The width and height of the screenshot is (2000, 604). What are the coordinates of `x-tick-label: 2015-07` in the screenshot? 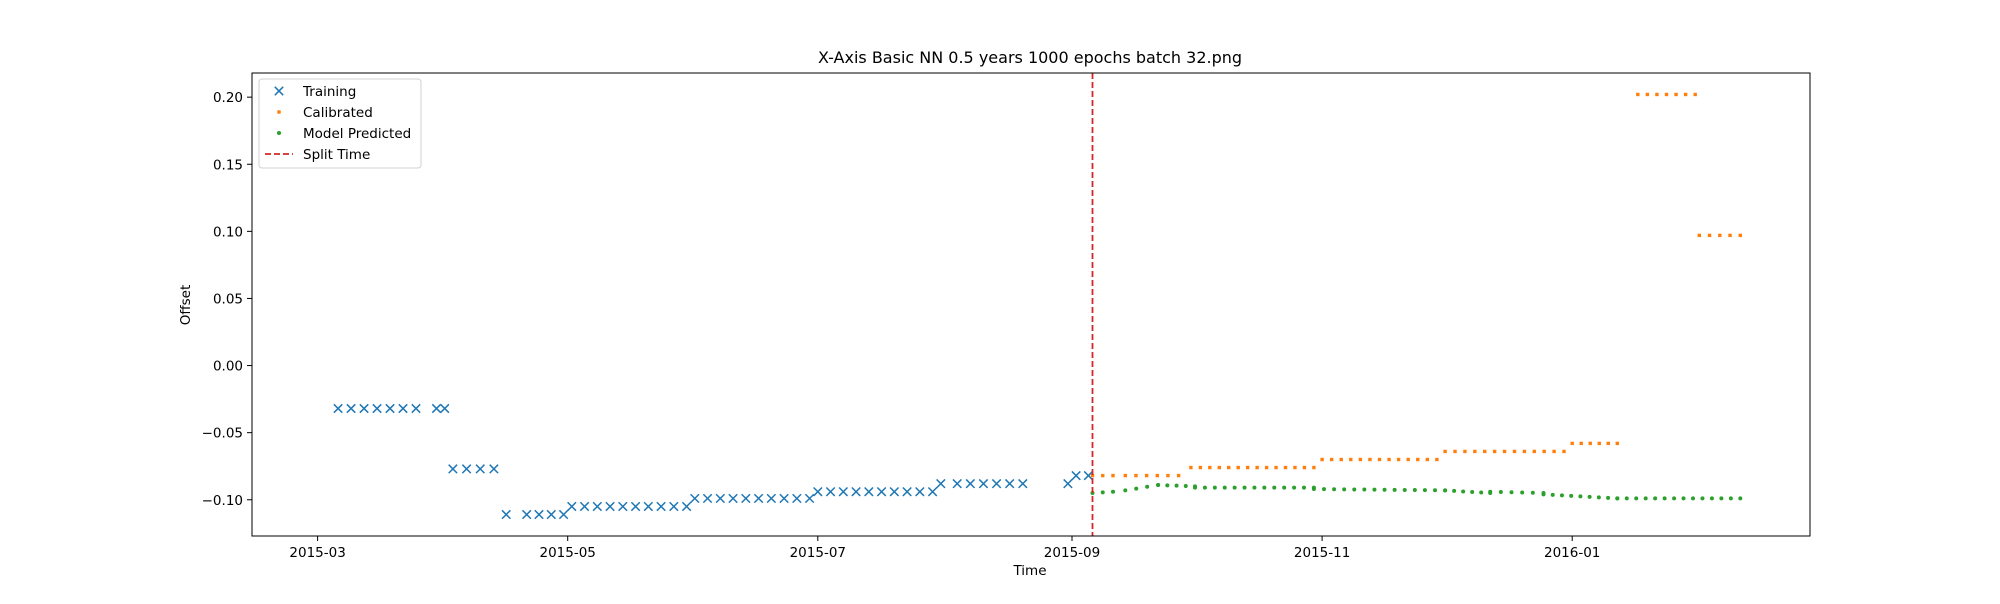 It's located at (818, 553).